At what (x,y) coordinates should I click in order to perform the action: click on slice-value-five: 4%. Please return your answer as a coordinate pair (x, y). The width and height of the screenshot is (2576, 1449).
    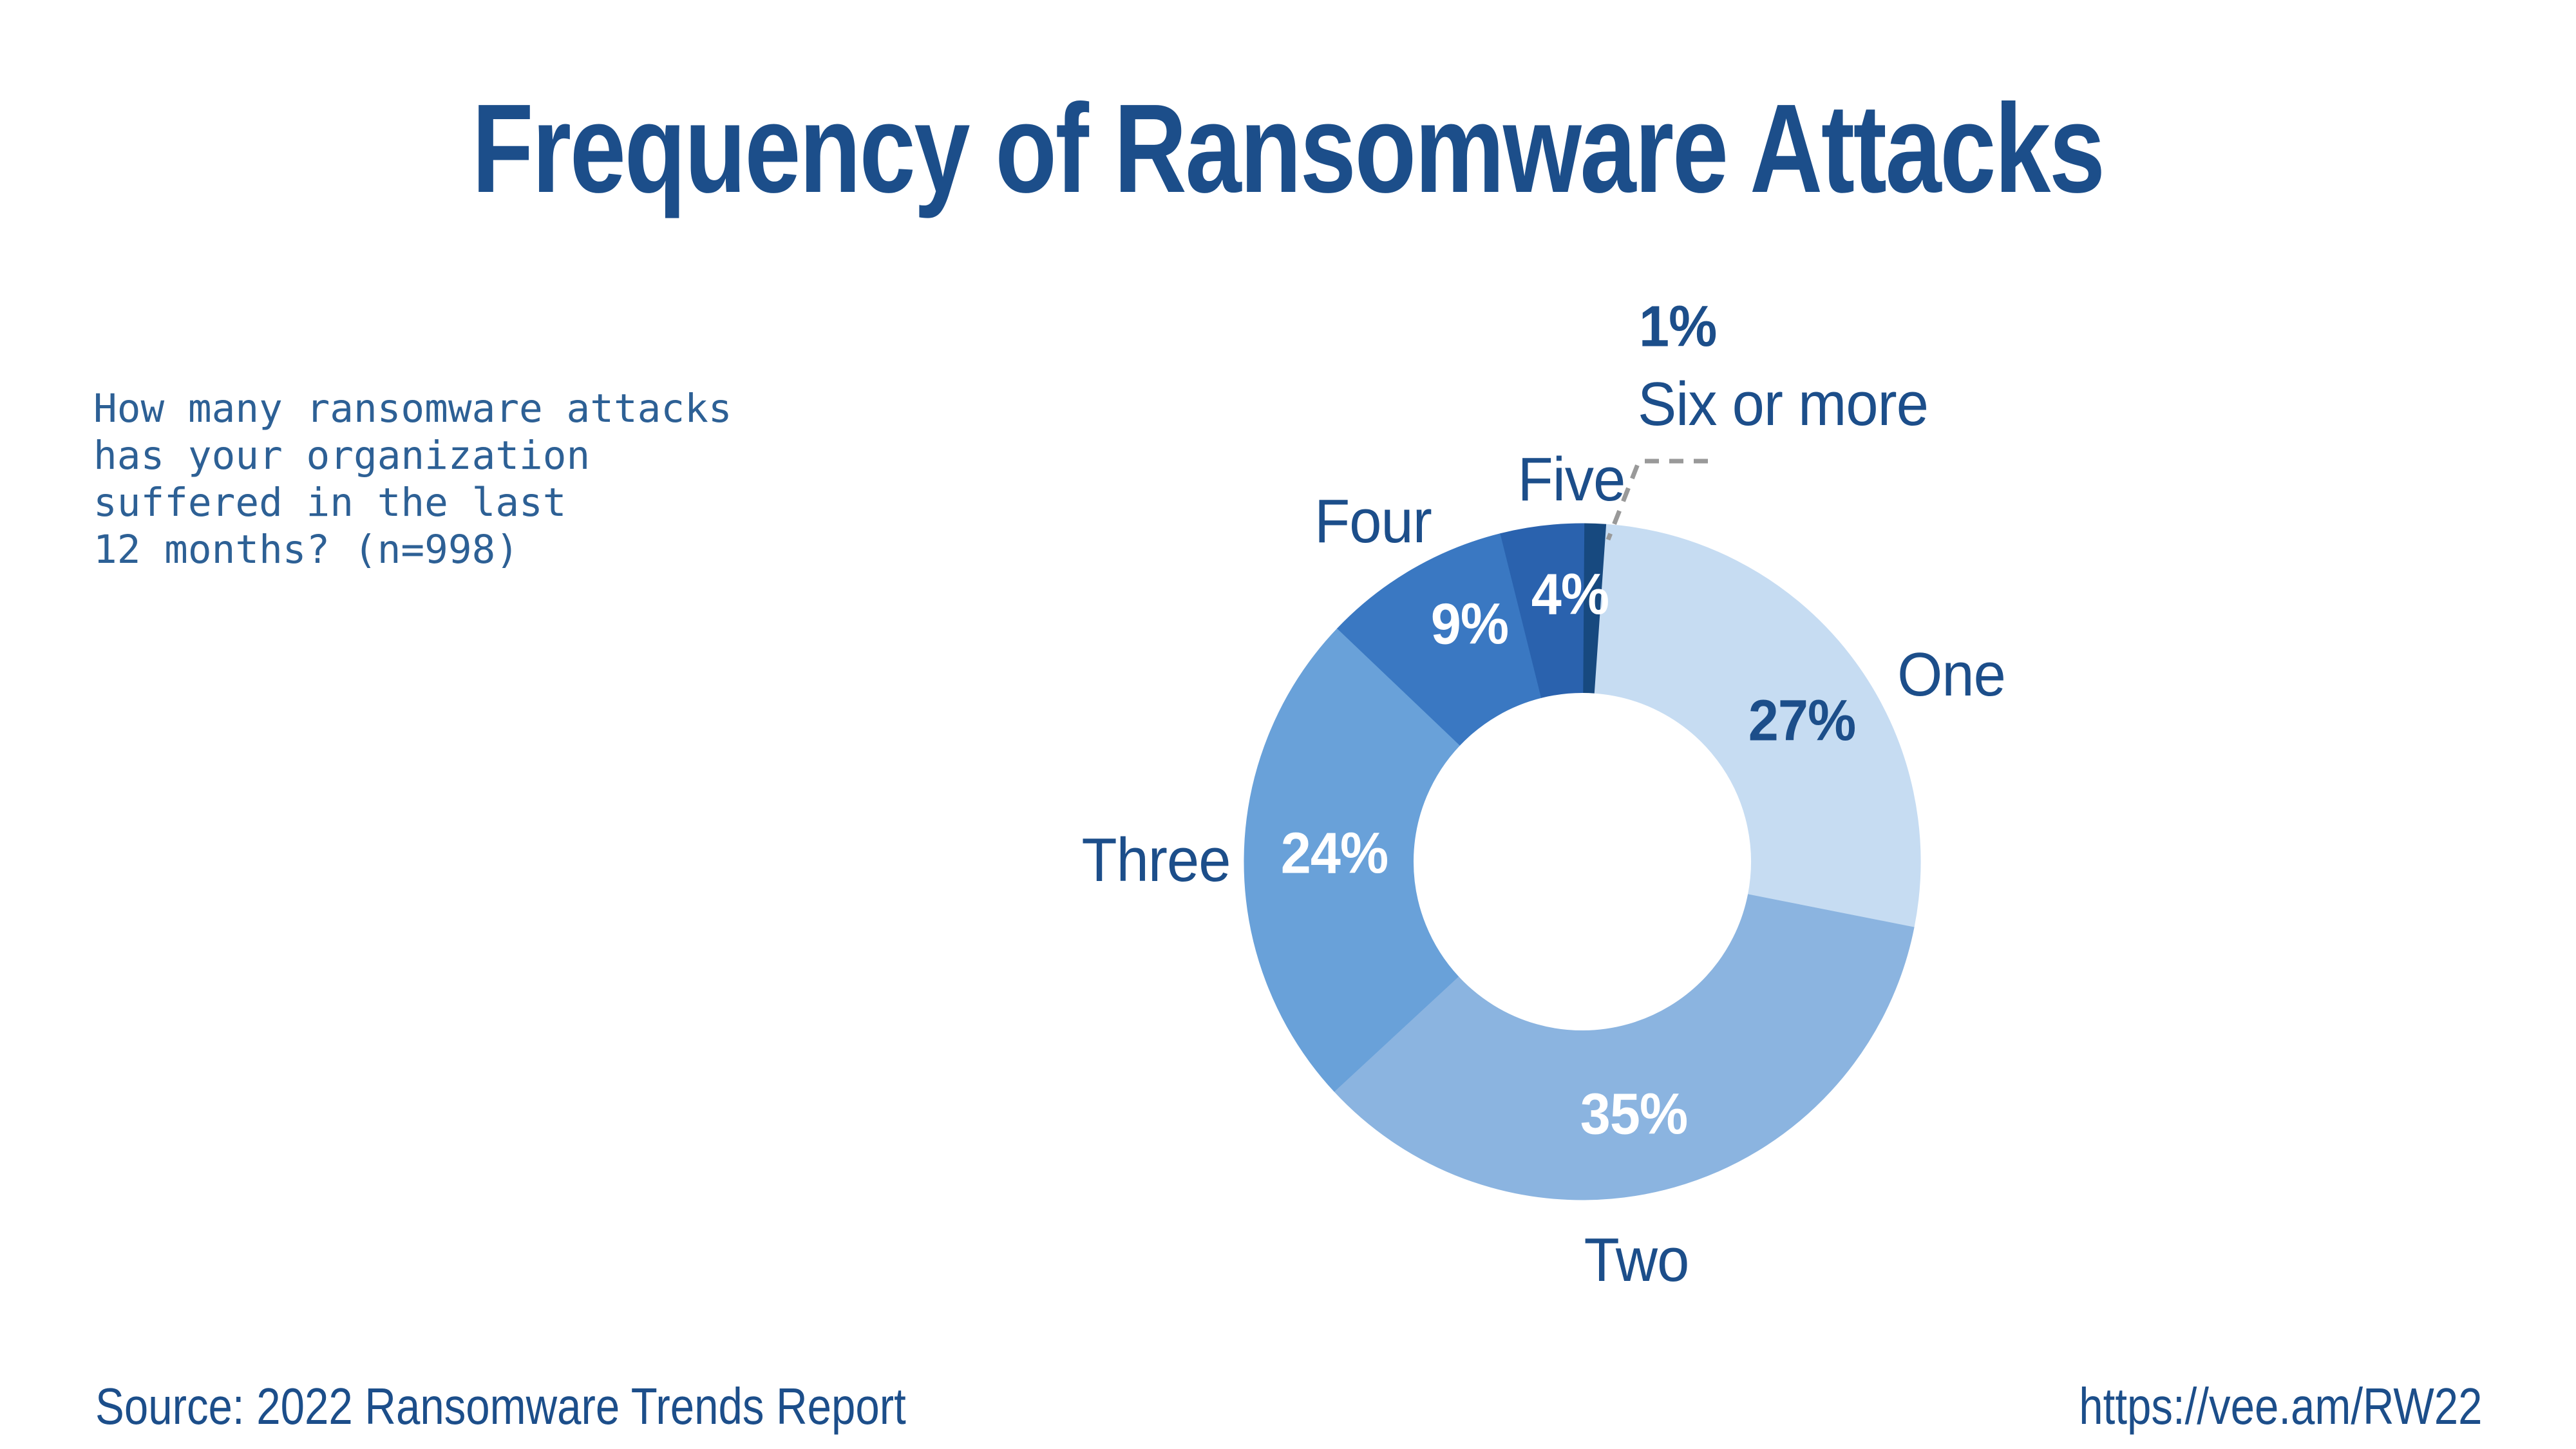
    Looking at the image, I should click on (1570, 594).